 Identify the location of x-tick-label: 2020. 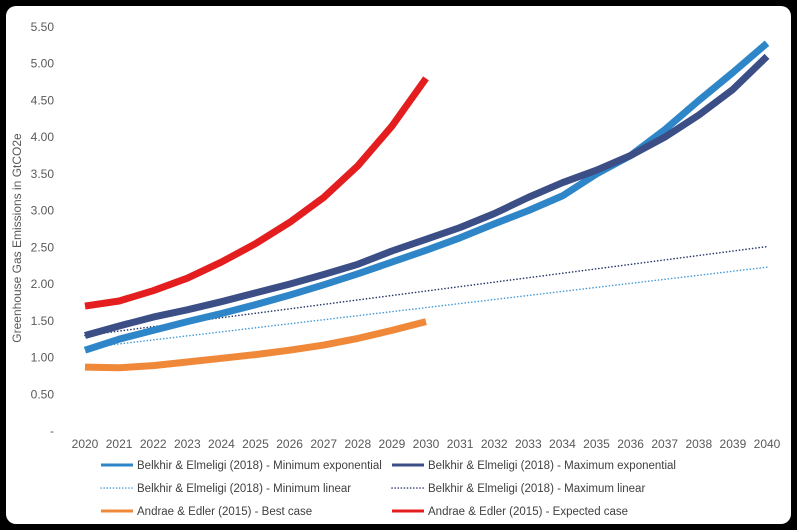
(85, 444).